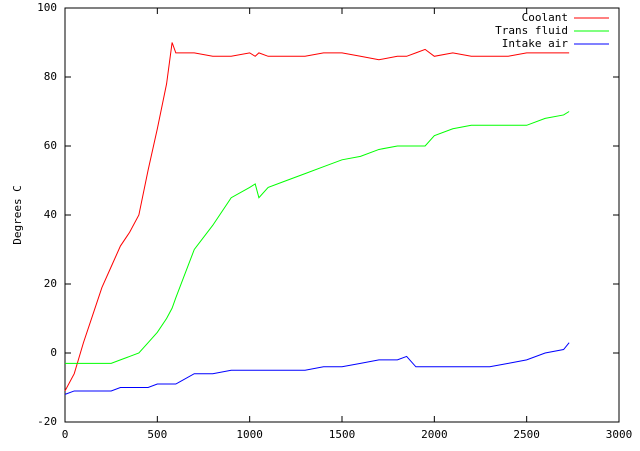 Image resolution: width=640 pixels, height=451 pixels. I want to click on x-tick-label: 500, so click(157, 434).